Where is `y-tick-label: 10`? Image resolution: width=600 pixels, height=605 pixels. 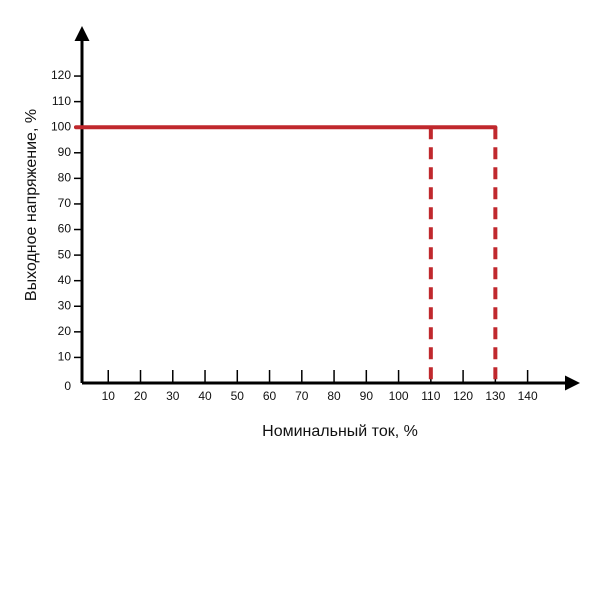
y-tick-label: 10 is located at coordinates (65, 357).